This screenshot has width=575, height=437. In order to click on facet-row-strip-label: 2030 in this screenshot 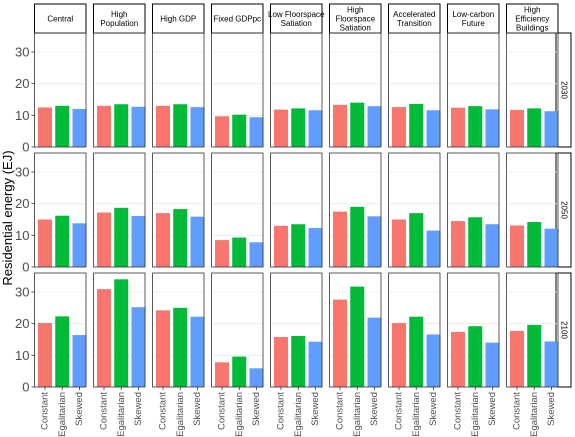, I will do `click(563, 90)`.